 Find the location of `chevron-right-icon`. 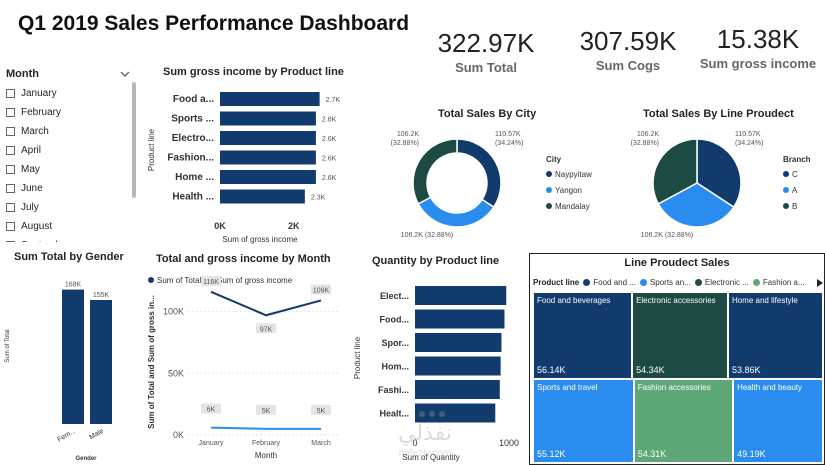

chevron-right-icon is located at coordinates (820, 283).